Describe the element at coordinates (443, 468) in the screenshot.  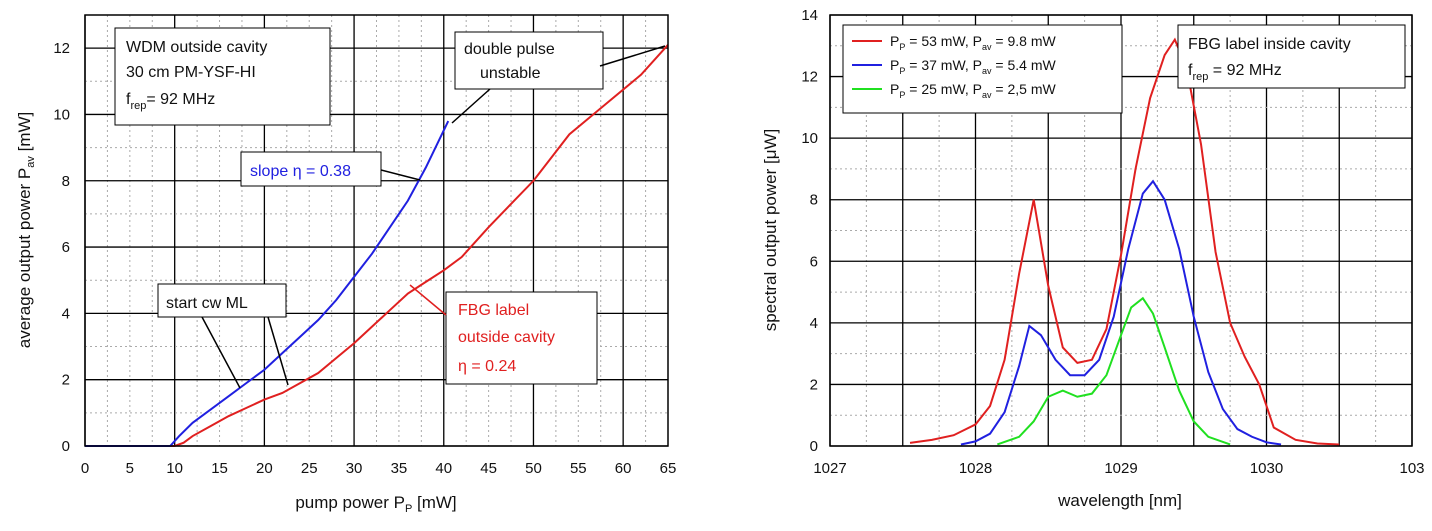
I see `left-x-tick-label: 40` at that location.